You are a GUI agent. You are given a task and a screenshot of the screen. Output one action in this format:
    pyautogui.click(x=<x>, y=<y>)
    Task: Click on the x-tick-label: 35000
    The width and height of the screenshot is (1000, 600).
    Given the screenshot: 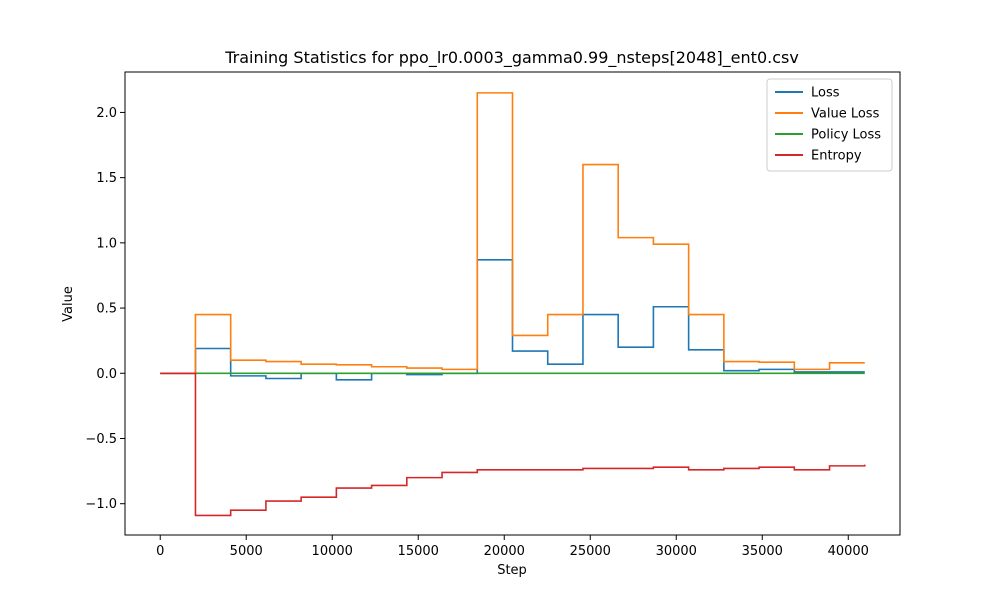 What is the action you would take?
    pyautogui.click(x=762, y=551)
    